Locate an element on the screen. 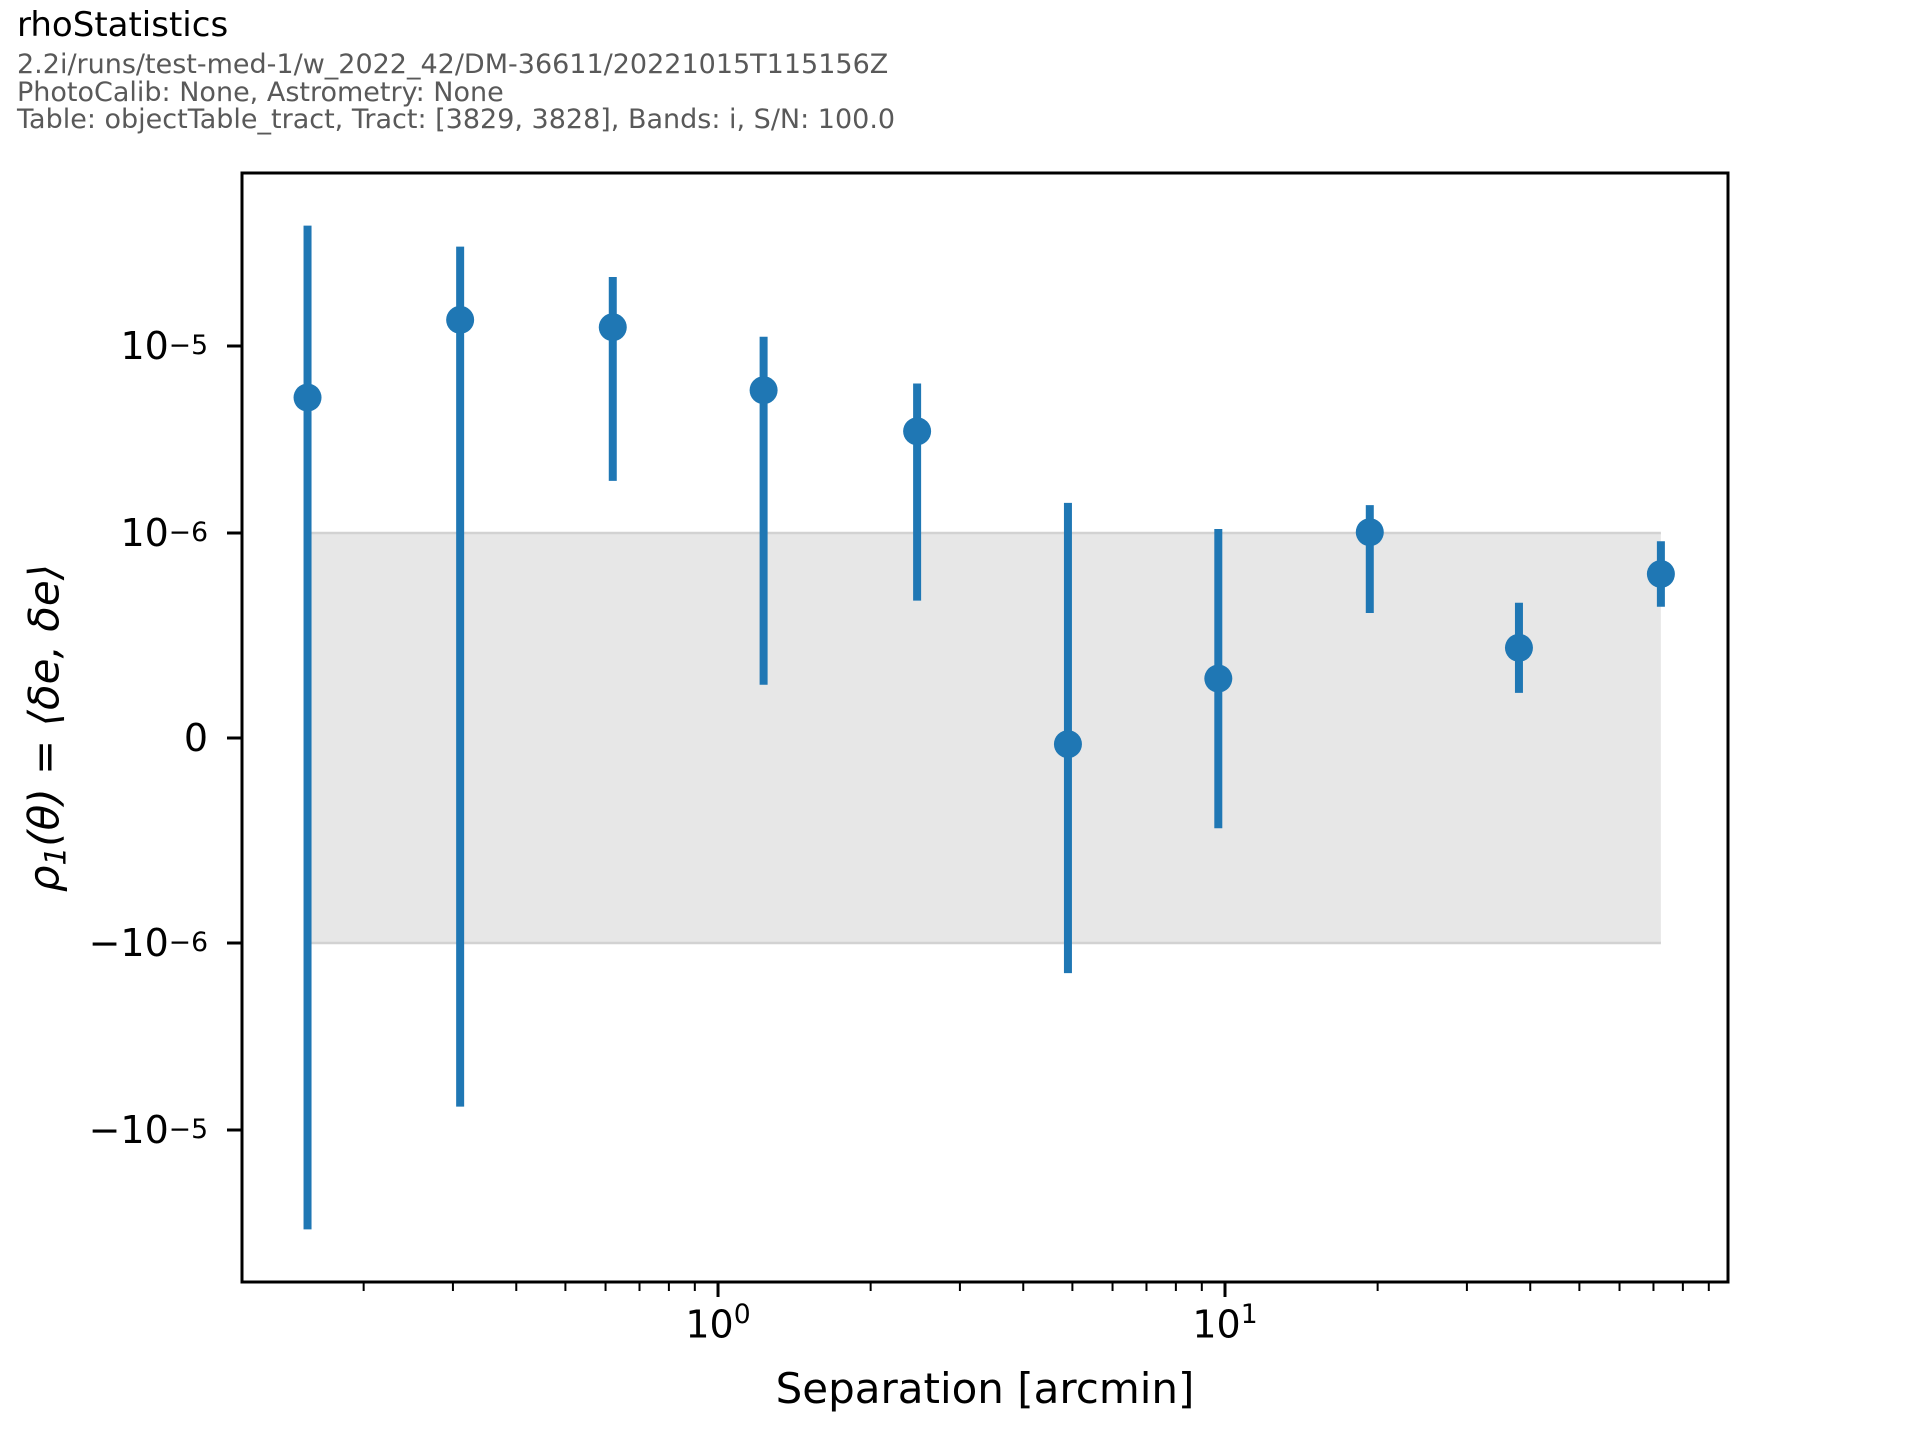 This screenshot has height=1440, width=1920. y-axis-label-rest: (θ) = ⟨δe, δe⟩ is located at coordinates (44, 705).